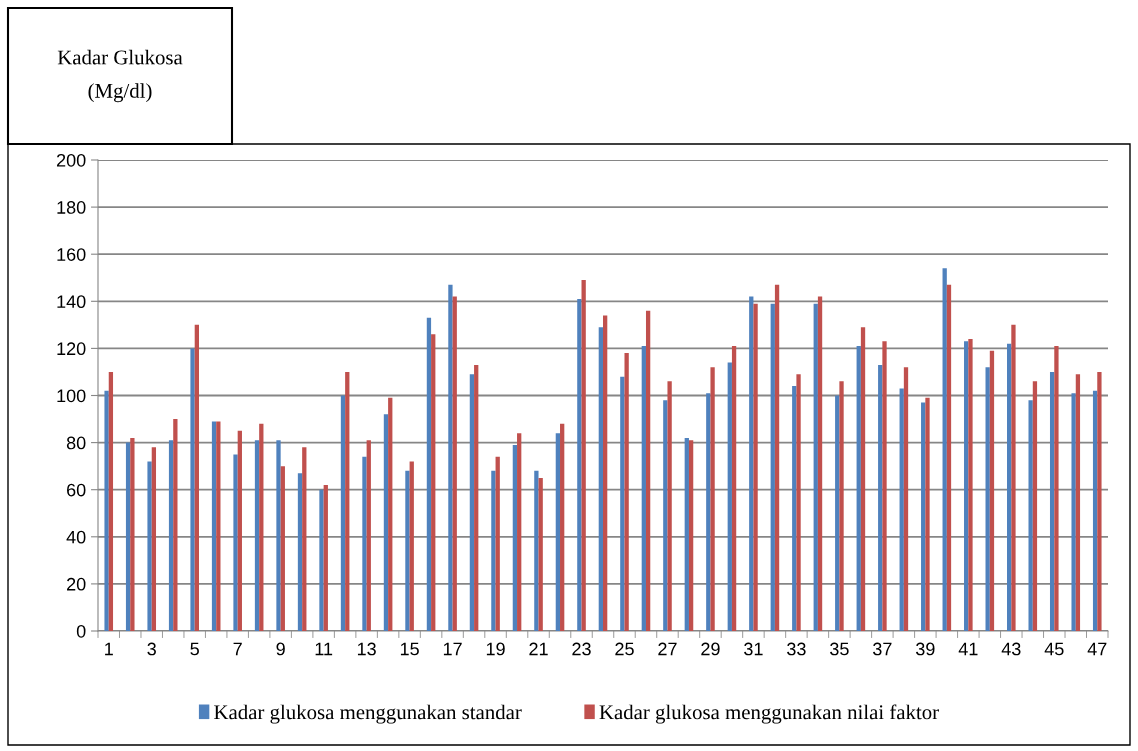  I want to click on y-tick-label: 200, so click(71, 160).